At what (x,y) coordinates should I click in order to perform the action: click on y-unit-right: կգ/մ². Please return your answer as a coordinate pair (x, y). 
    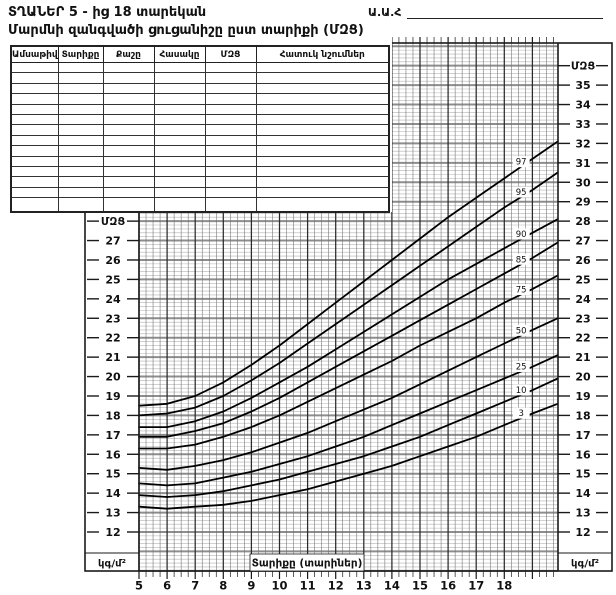
    Looking at the image, I should click on (585, 564).